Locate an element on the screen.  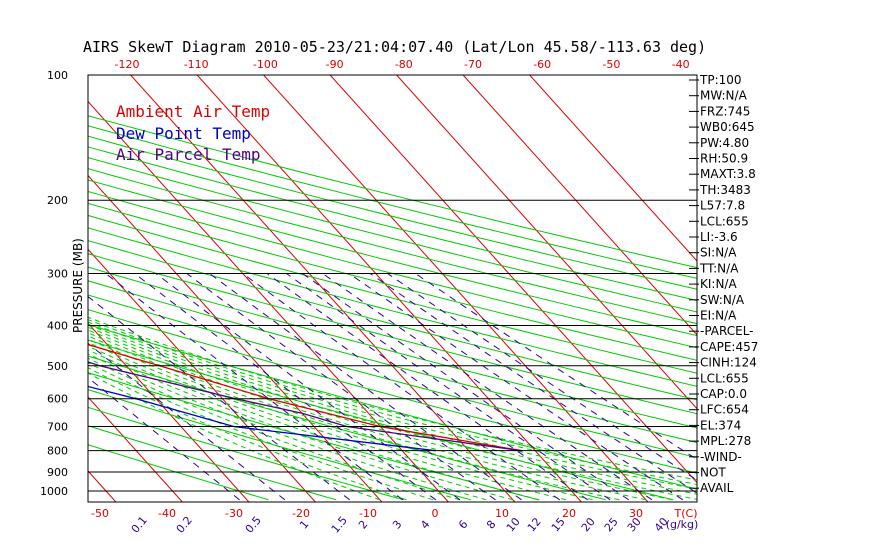
pressure-tick-label: 700 is located at coordinates (57, 427).